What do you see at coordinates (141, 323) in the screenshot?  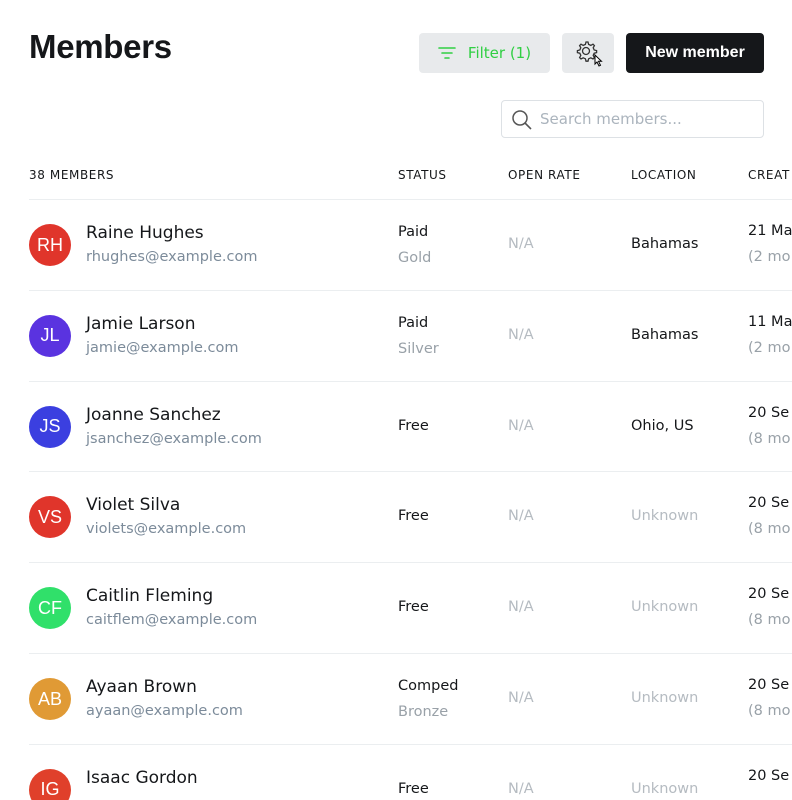 I see `member-name: Jamie Larson` at bounding box center [141, 323].